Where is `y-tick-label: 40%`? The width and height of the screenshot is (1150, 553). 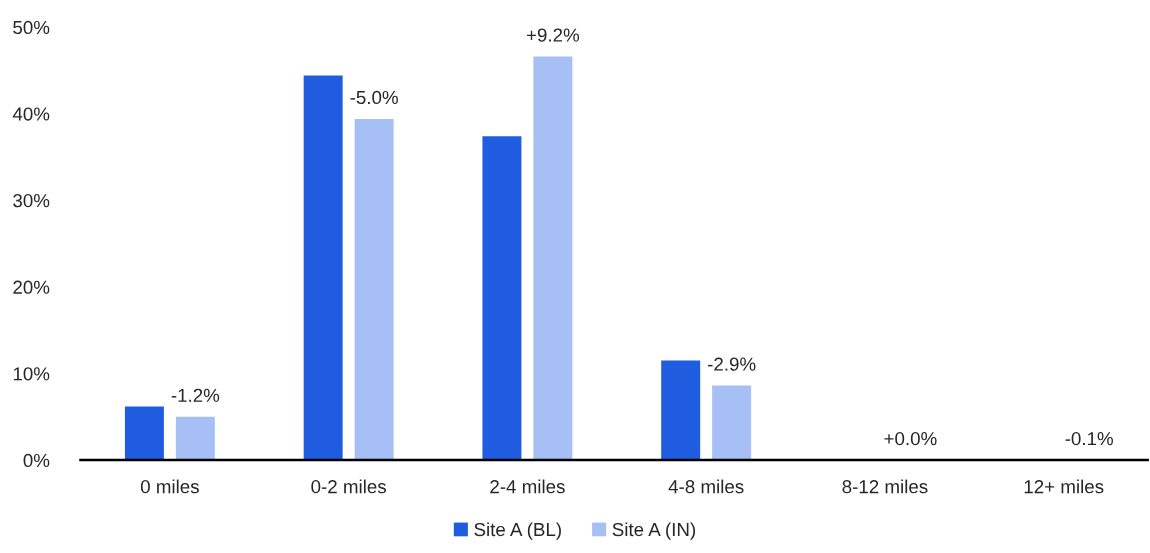 y-tick-label: 40% is located at coordinates (31, 114).